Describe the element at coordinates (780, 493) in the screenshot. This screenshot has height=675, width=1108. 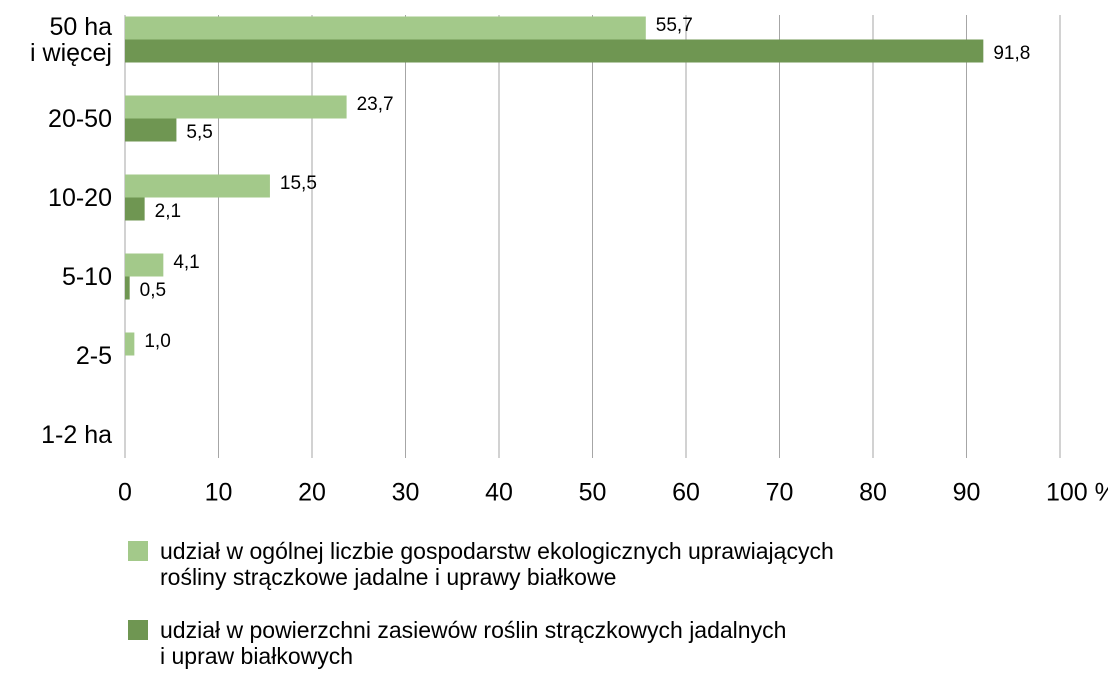
I see `x-tick-label: 70` at that location.